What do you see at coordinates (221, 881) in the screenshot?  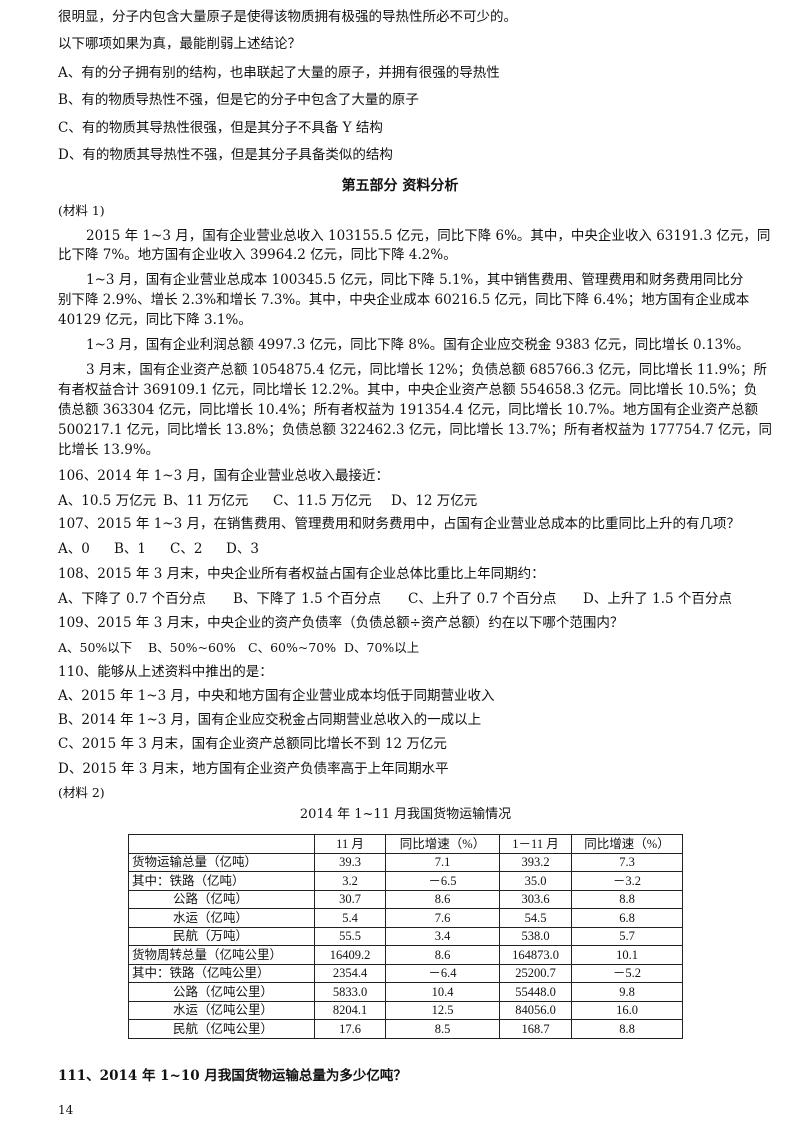 I see `table-cell: 其中：铁路（亿吨）` at bounding box center [221, 881].